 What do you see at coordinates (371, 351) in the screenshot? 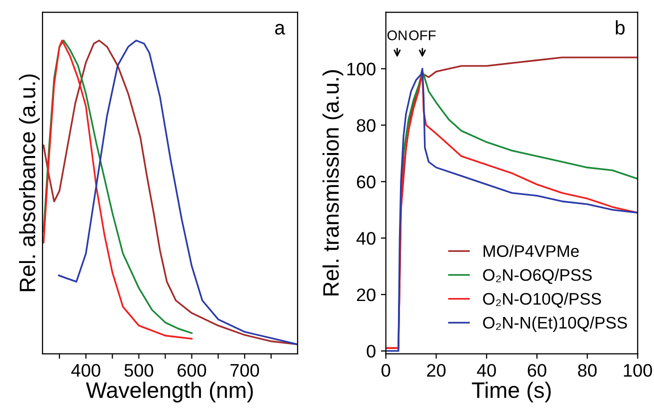
I see `y-tick-label: 0` at bounding box center [371, 351].